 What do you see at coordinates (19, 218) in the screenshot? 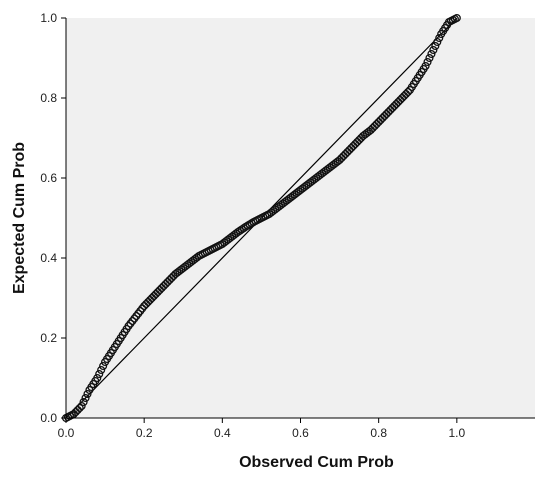
I see `y-axis-title: Expected Cum Prob` at bounding box center [19, 218].